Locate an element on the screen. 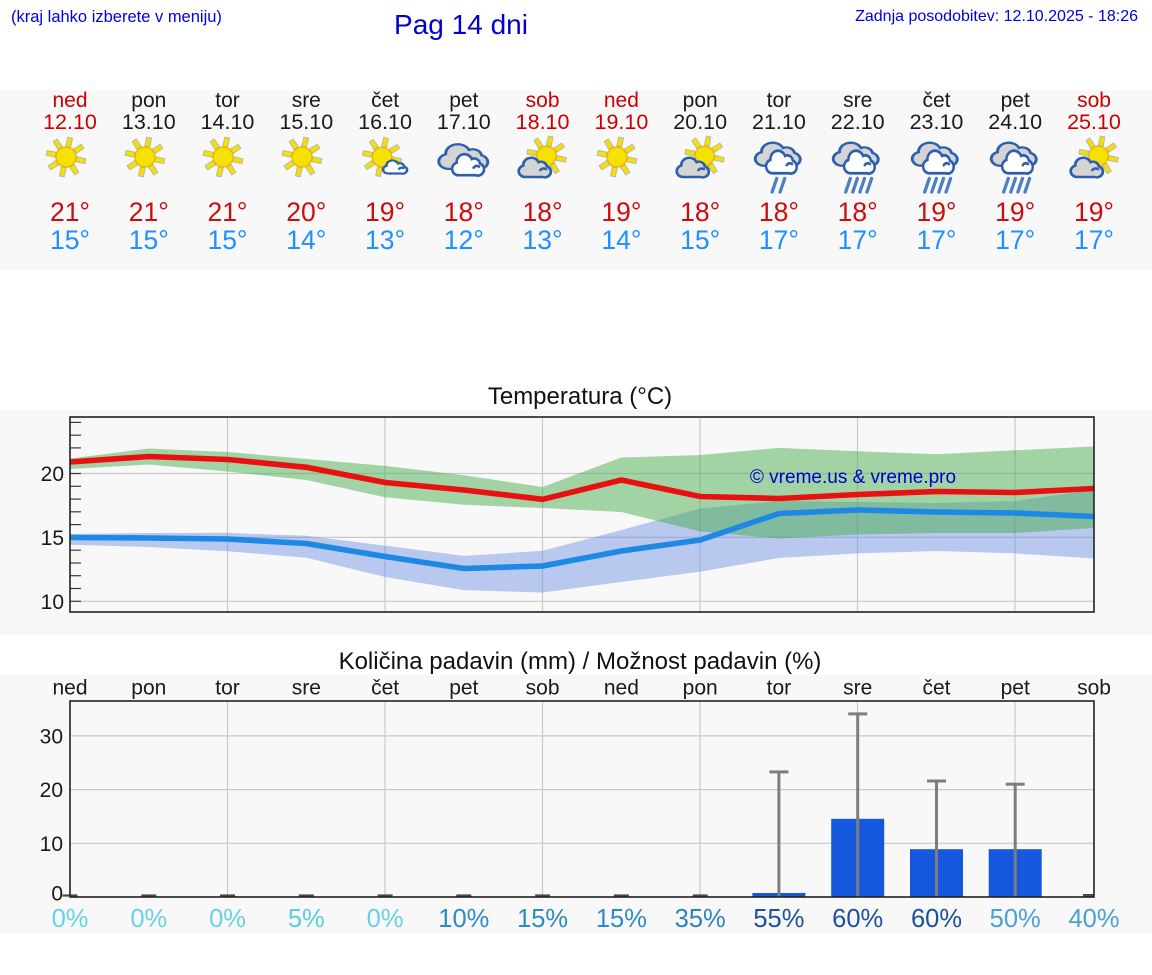 The image size is (1152, 975). svg-text: 55% is located at coordinates (778, 919).